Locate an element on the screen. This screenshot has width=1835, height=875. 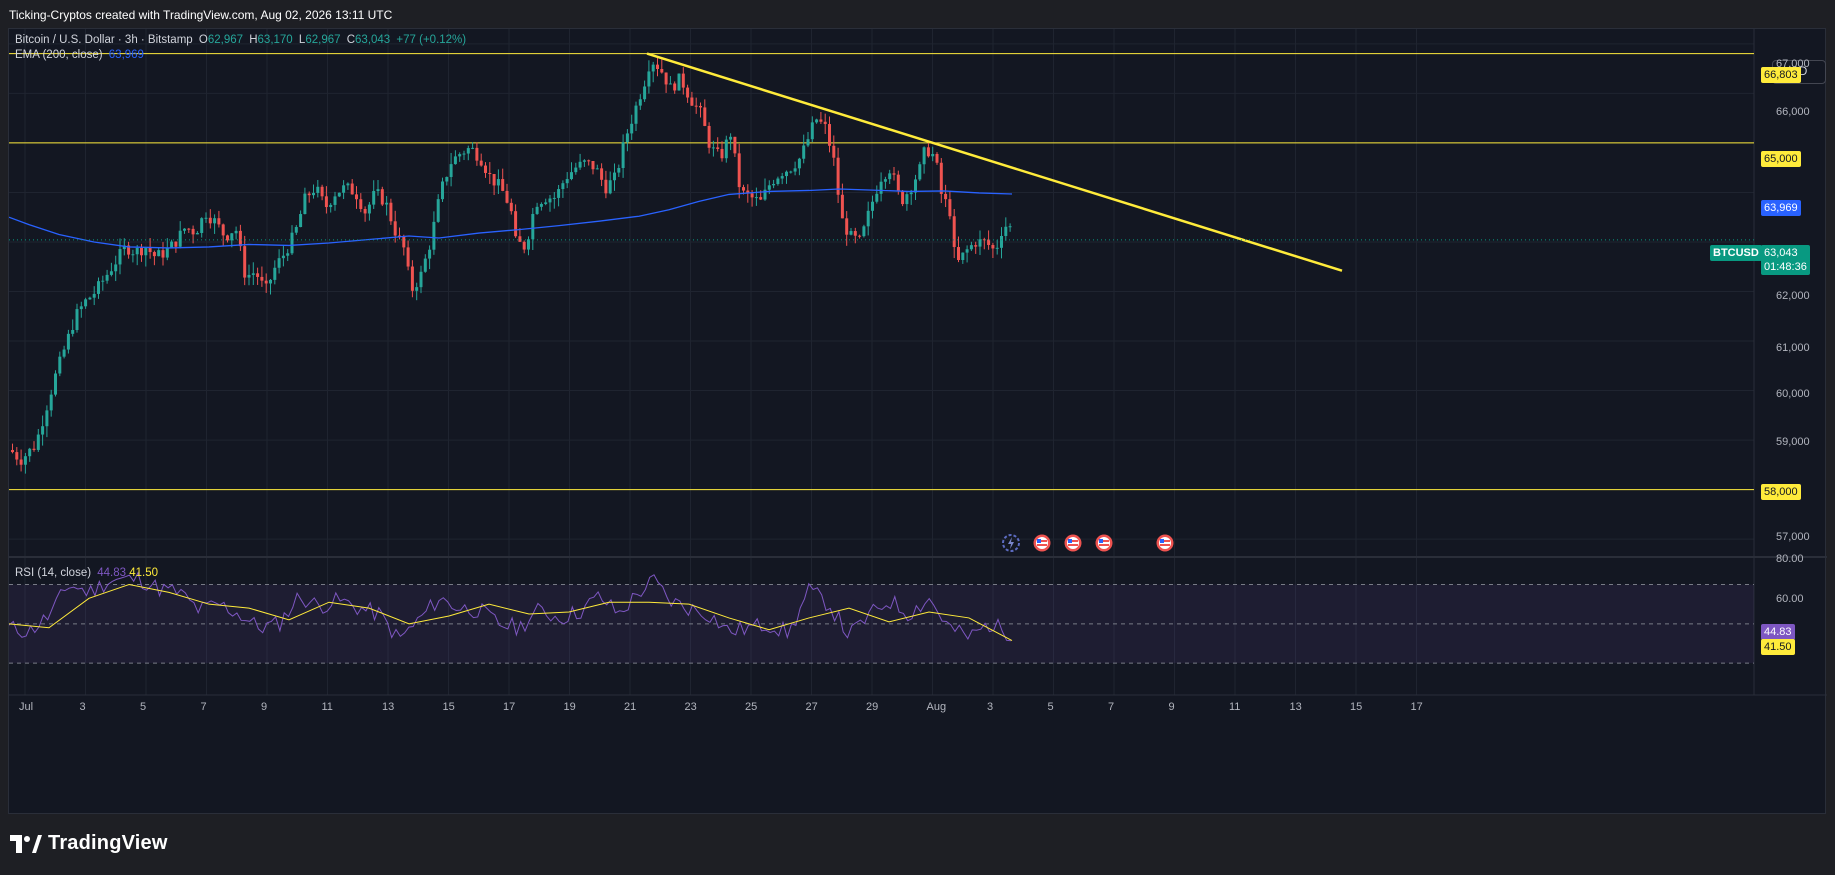
rsi-label: RSI (14, close) is located at coordinates (53, 573).